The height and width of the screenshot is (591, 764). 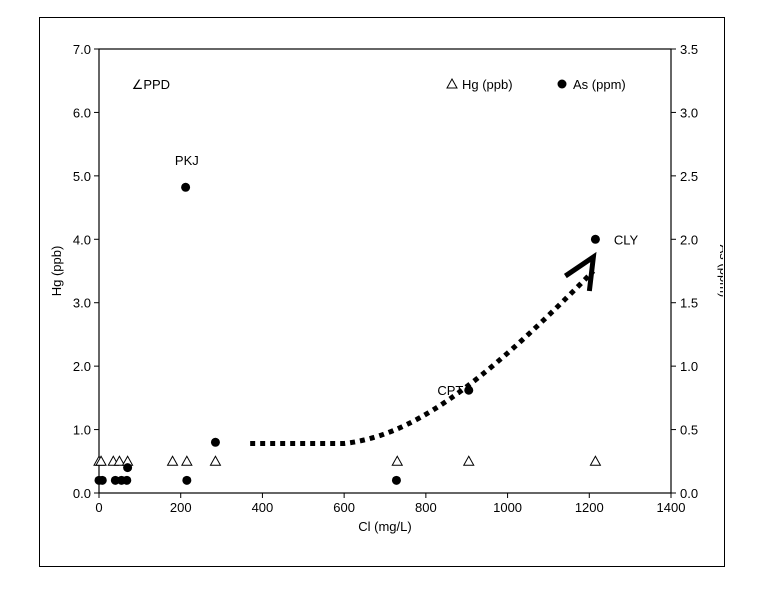 What do you see at coordinates (689, 366) in the screenshot?
I see `y-right-tick-label: 1.0` at bounding box center [689, 366].